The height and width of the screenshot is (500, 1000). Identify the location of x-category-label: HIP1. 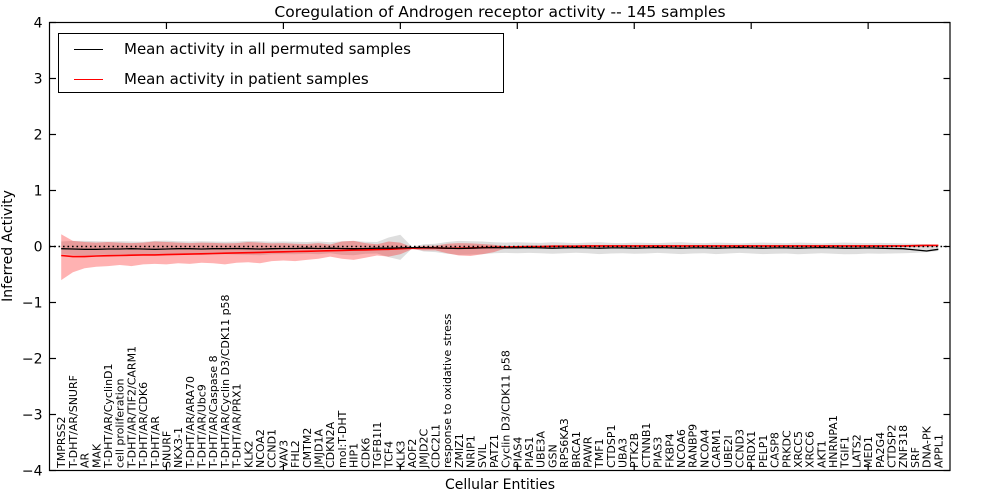
(354, 455).